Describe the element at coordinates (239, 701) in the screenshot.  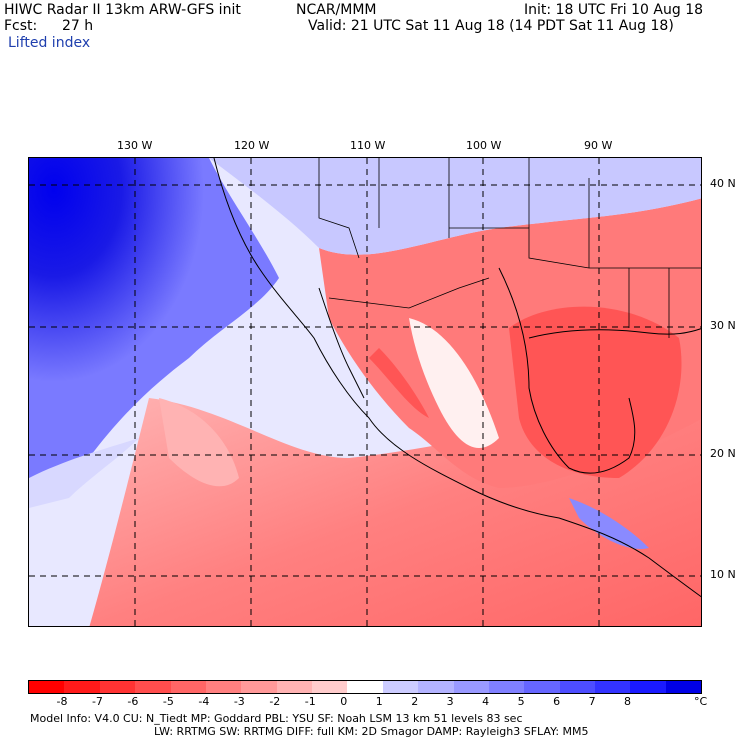
I see `colorbar-tick-label: -3` at that location.